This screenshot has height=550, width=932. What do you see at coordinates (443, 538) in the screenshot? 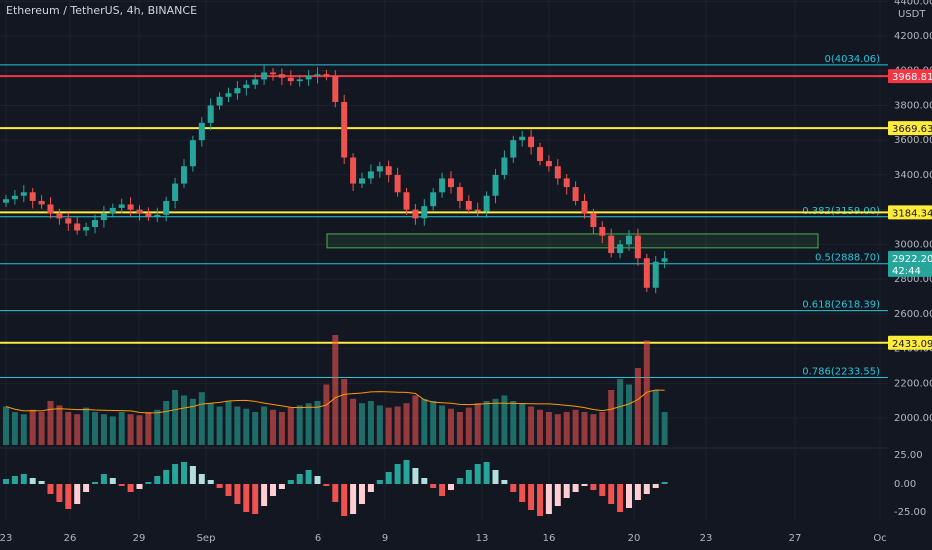
I see `time-axis: 23 26 29 Sep 6 9 13 16 20 23 27 Oc` at bounding box center [443, 538].